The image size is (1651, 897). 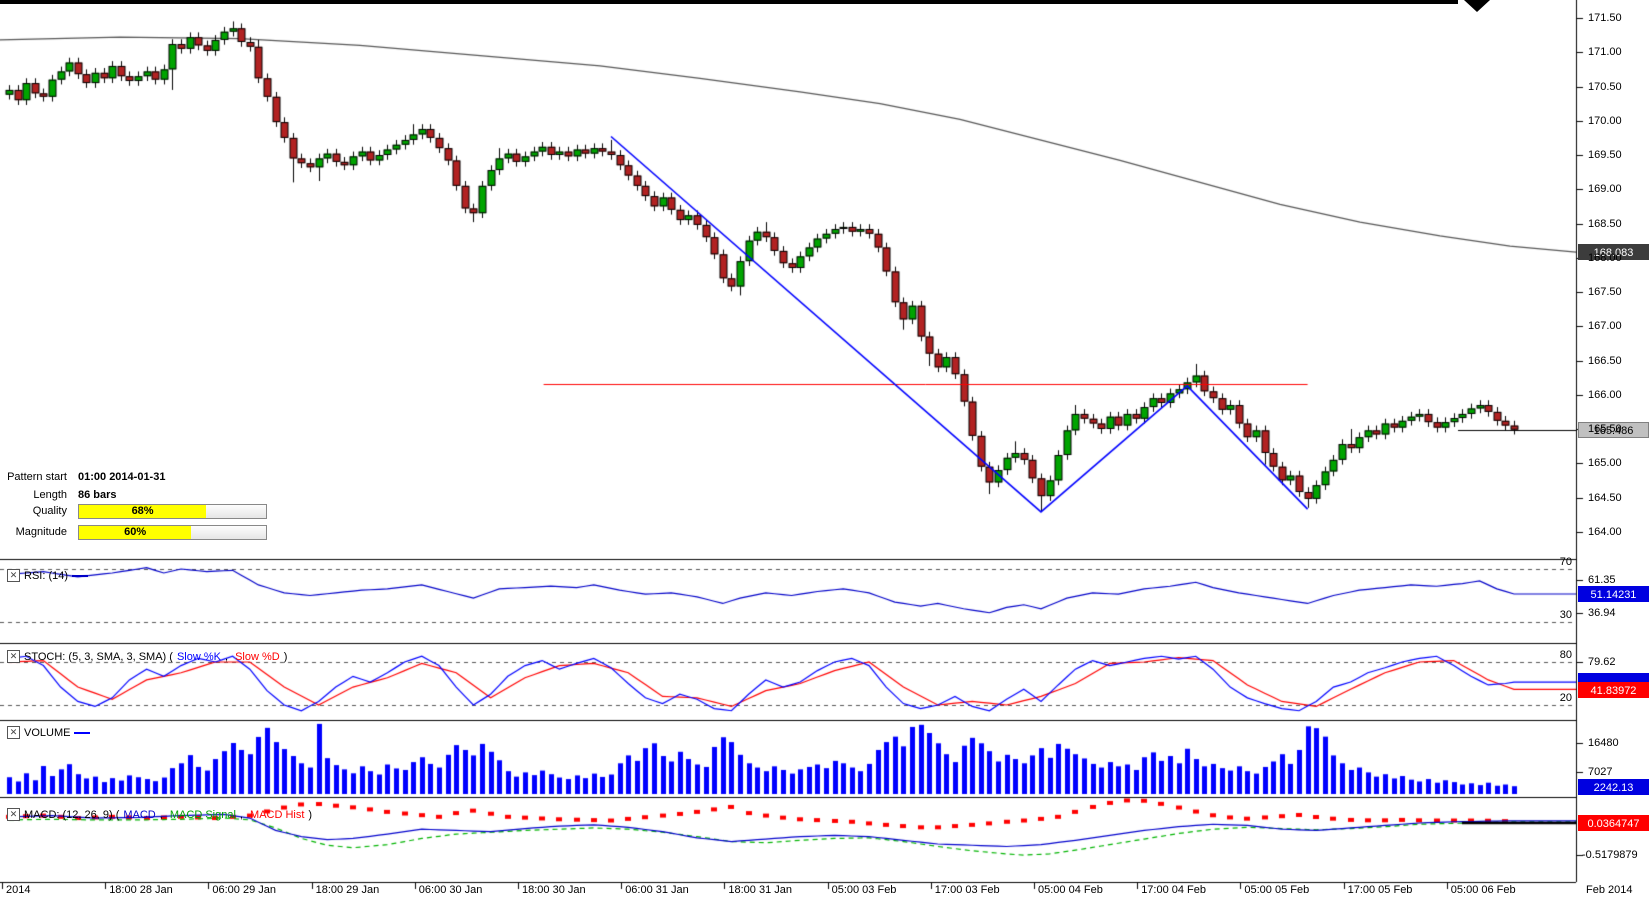 I want to click on pattern-start-row: Pattern start 01:00 2014-01-31, so click(x=150, y=477).